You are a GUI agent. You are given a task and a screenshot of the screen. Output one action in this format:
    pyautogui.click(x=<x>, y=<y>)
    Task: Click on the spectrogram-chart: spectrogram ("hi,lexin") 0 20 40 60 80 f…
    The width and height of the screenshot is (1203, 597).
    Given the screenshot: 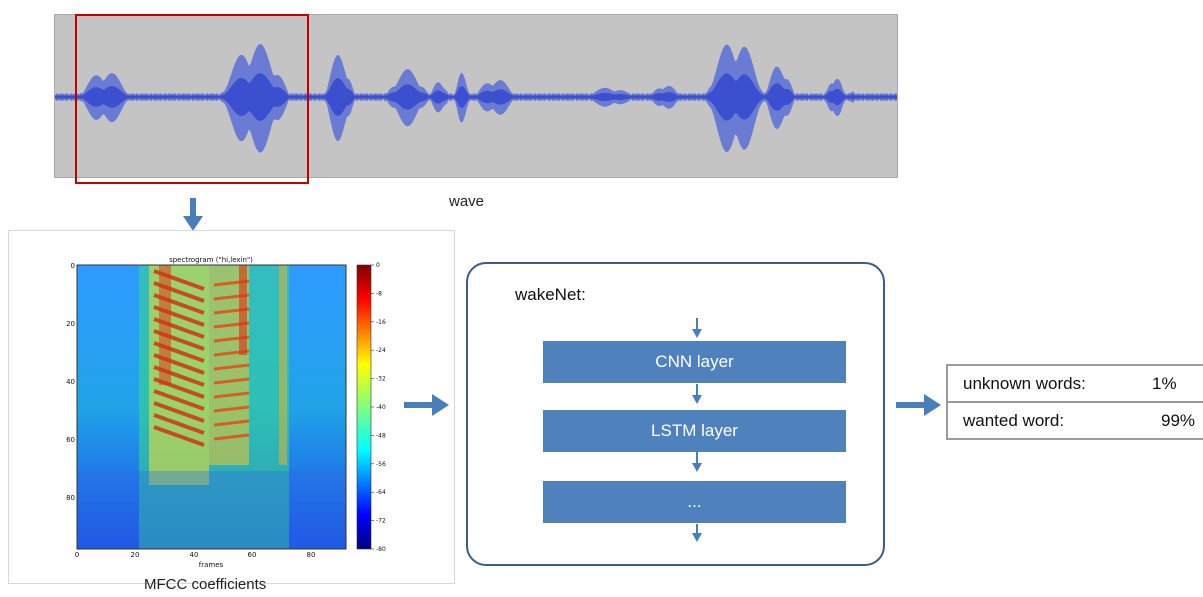 What is the action you would take?
    pyautogui.click(x=226, y=412)
    